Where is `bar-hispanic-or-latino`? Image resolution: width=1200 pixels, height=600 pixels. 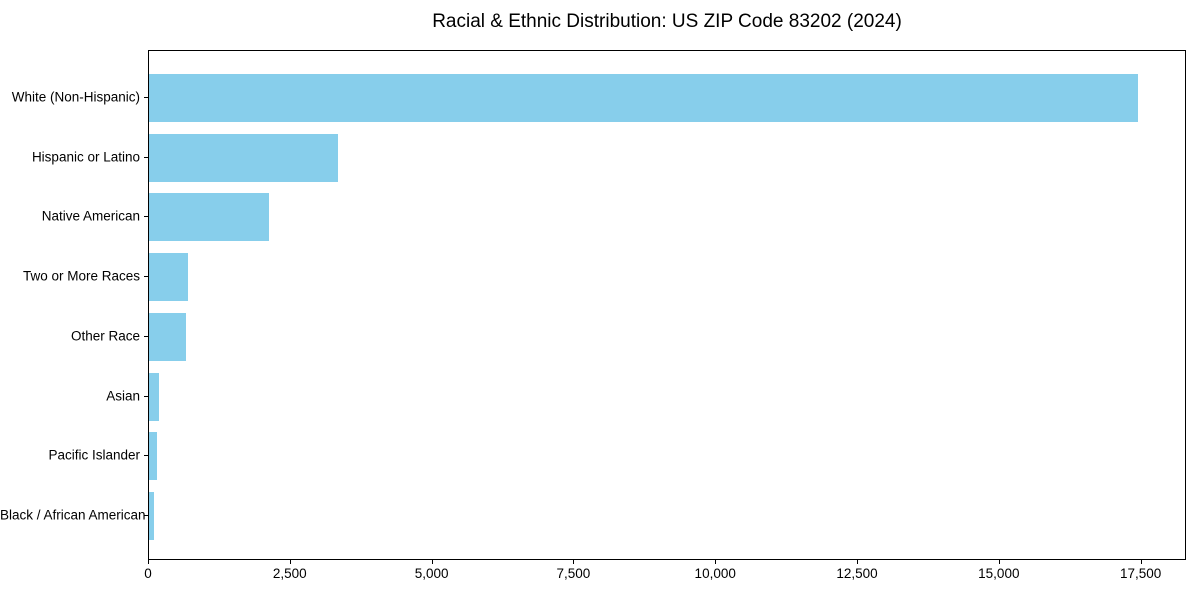
bar-hispanic-or-latino is located at coordinates (243, 157).